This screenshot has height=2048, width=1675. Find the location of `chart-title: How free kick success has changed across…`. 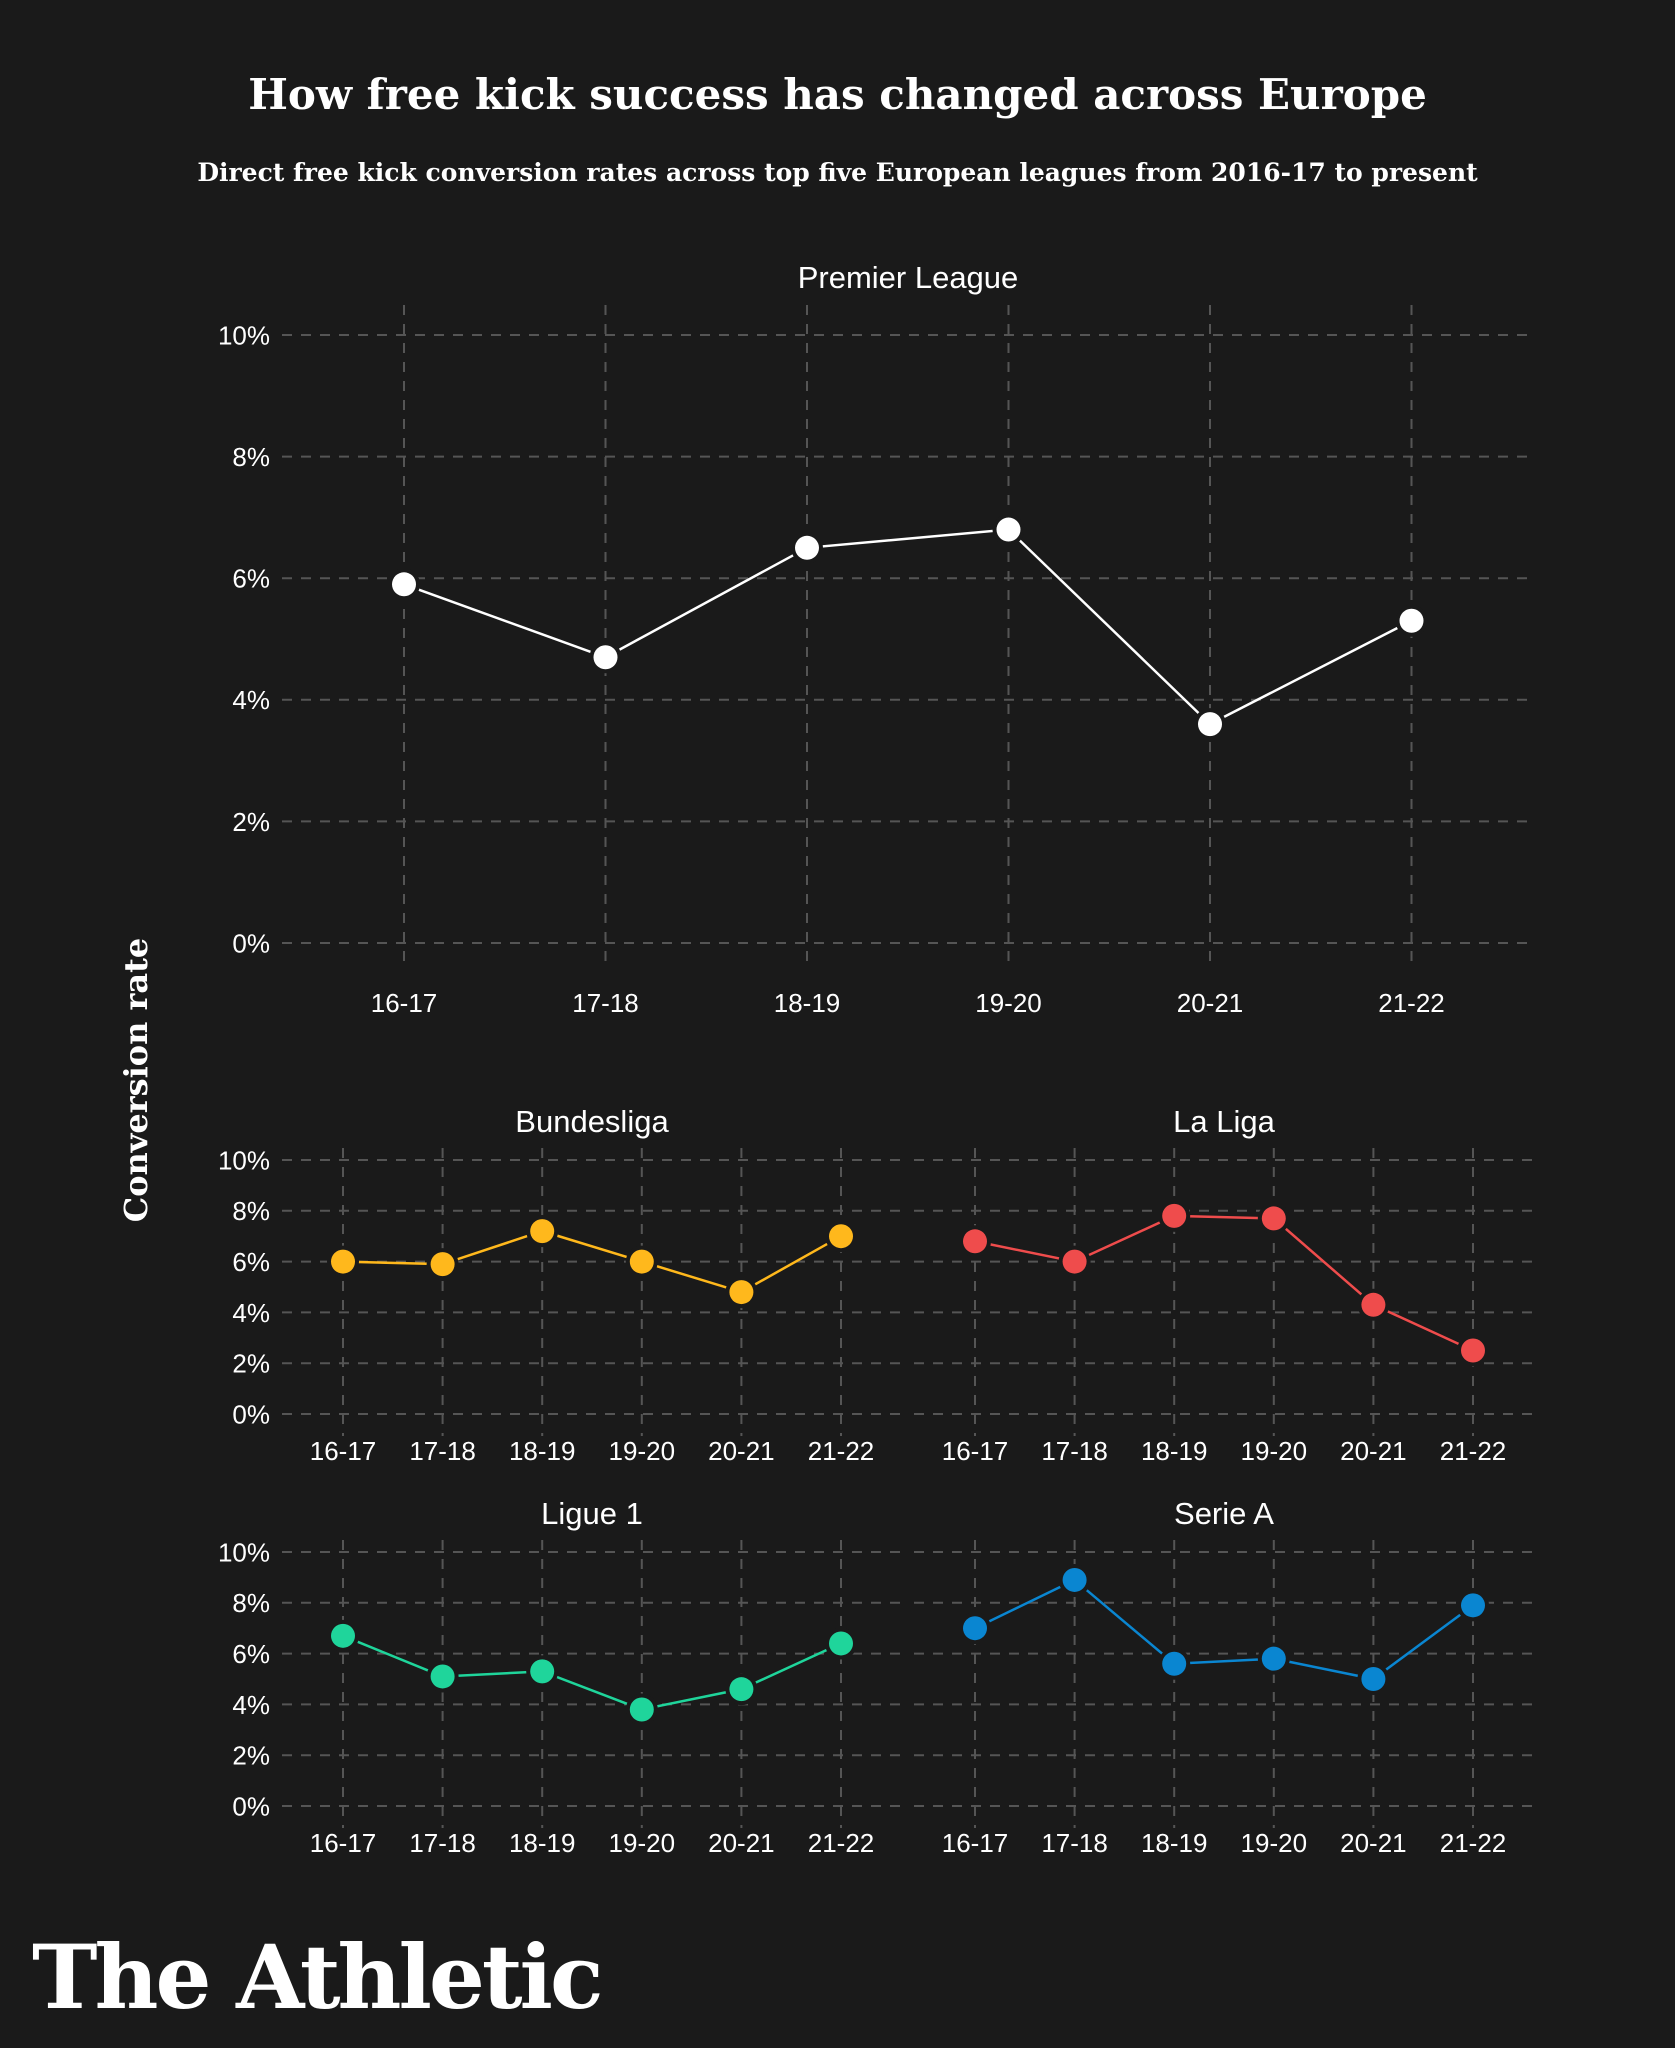

chart-title: How free kick success has changed across… is located at coordinates (837, 94).